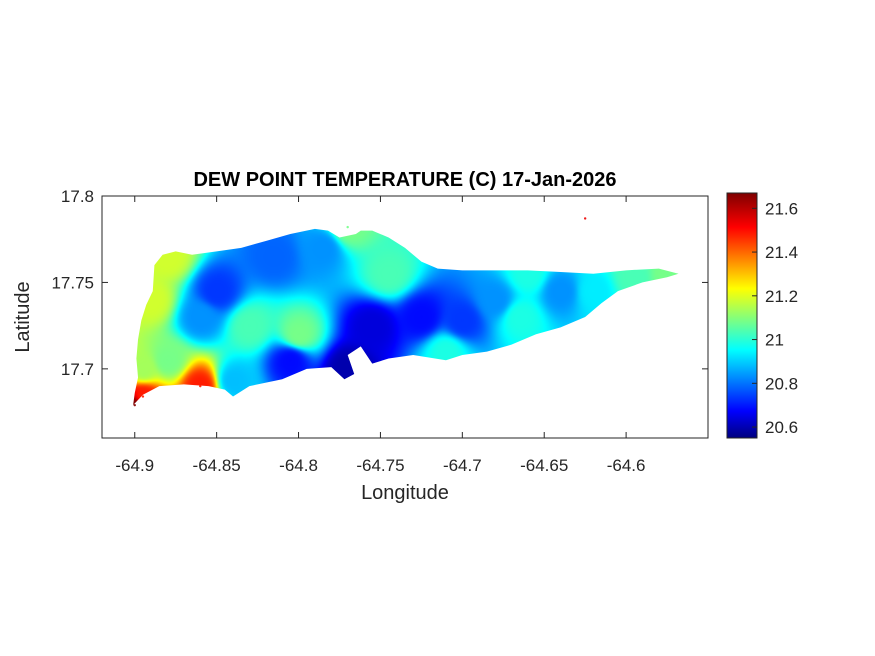 The image size is (875, 656). What do you see at coordinates (742, 315) in the screenshot?
I see `colorbar-gradient` at bounding box center [742, 315].